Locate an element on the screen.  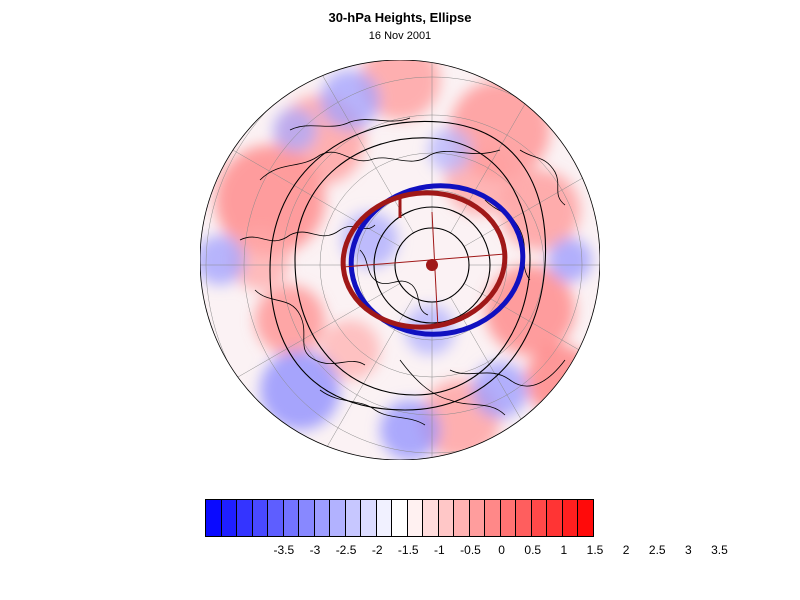
ellipse-blue is located at coordinates (437, 260).